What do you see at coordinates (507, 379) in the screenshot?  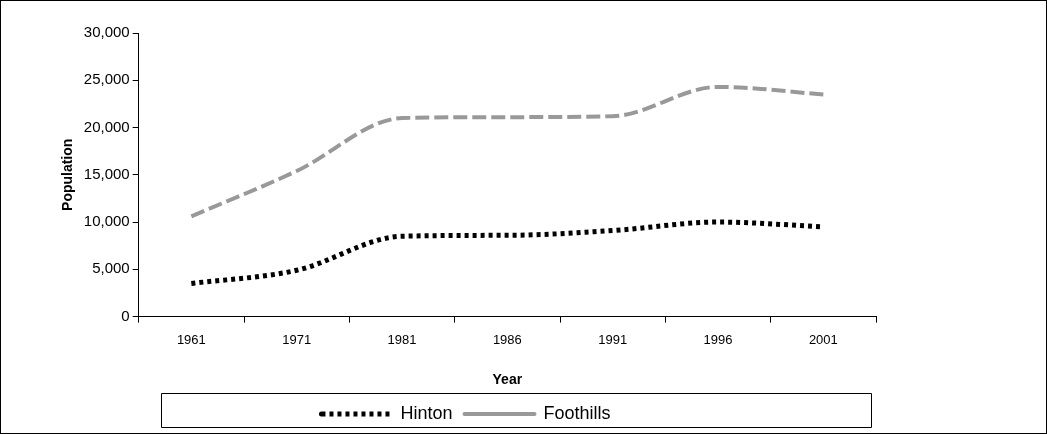 I see `x-axis-title: Year` at bounding box center [507, 379].